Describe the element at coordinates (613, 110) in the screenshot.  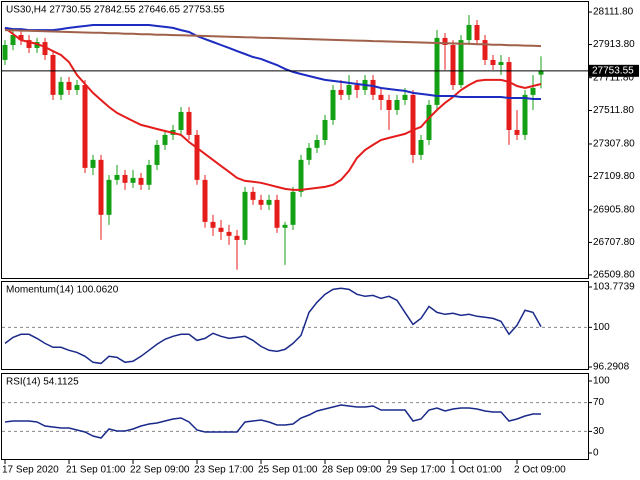
I see `y-tick-label: 27511.80` at that location.